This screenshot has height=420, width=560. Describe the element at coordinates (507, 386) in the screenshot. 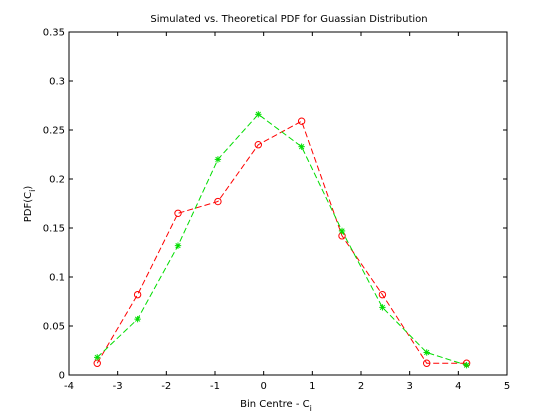

I see `x-tick-label: 5` at that location.